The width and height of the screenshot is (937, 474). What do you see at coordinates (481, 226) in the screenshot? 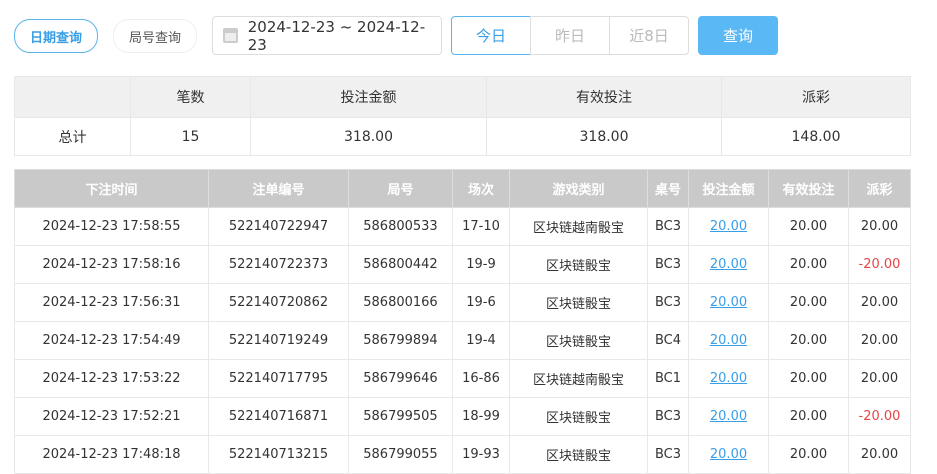
I see `table-cell: 17-10` at bounding box center [481, 226].